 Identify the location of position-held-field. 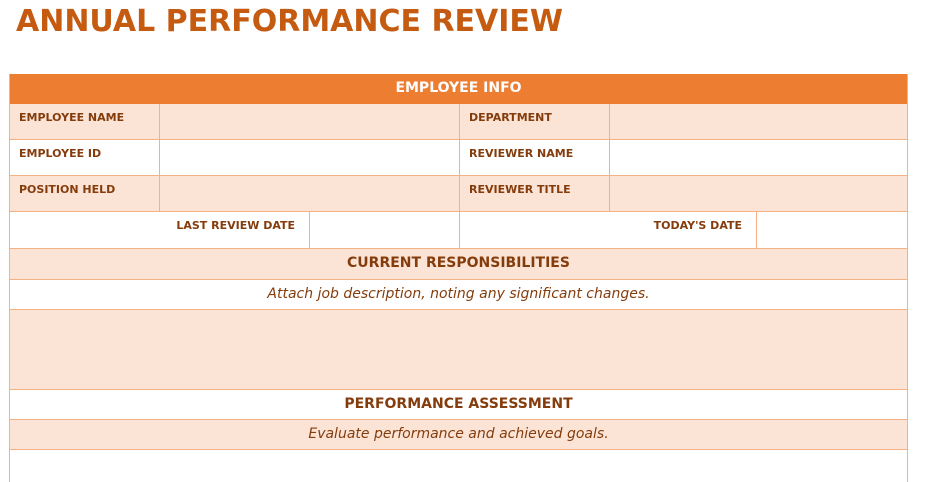
(310, 193).